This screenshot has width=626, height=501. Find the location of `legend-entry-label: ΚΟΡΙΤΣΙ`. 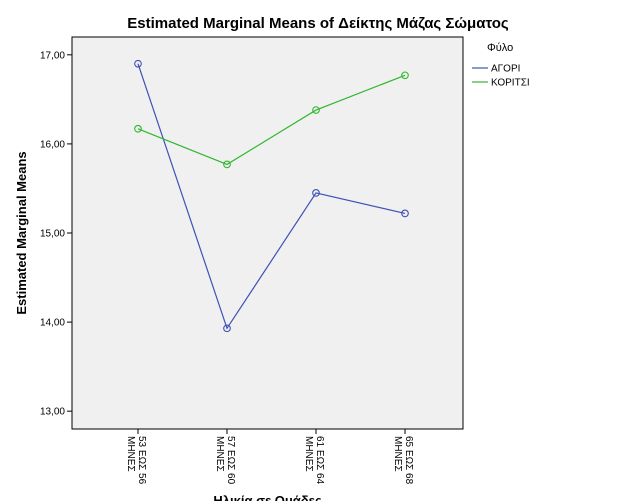

legend-entry-label: ΚΟΡΙΤΣΙ is located at coordinates (510, 83).